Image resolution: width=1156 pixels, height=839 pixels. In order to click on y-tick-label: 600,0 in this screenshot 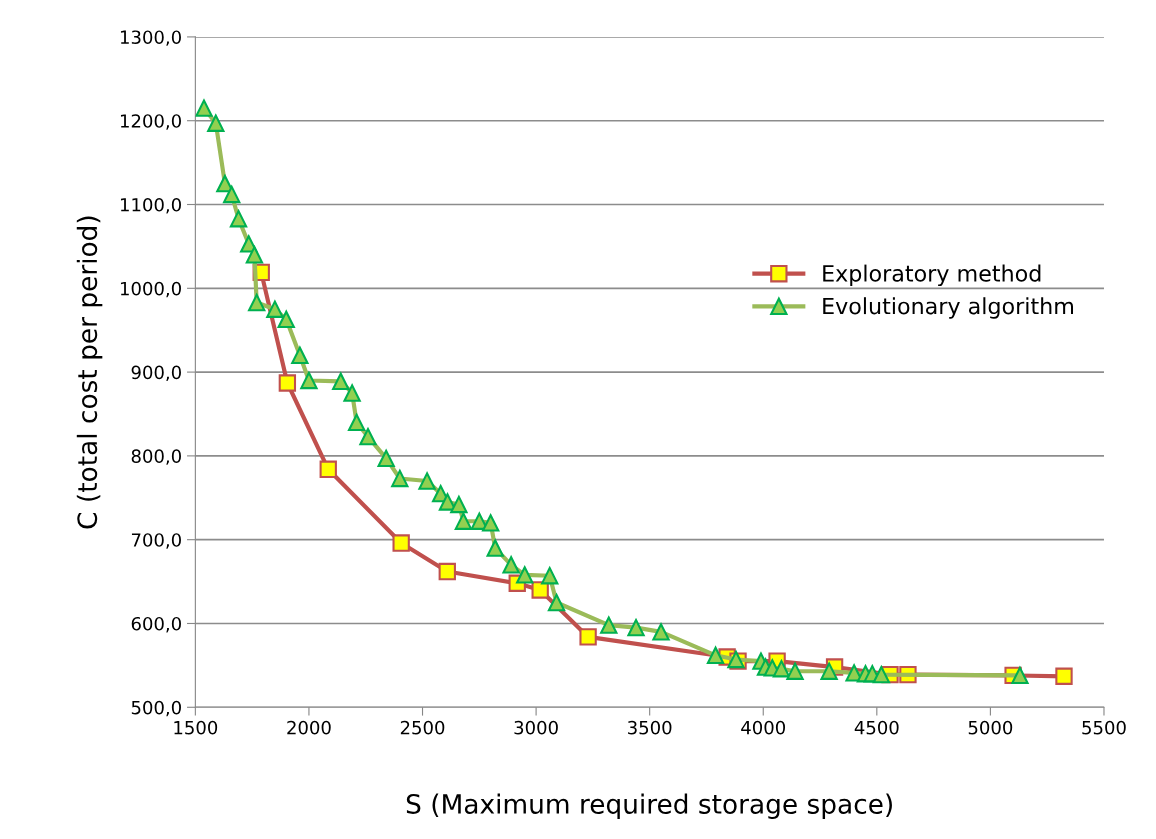, I will do `click(156, 624)`.